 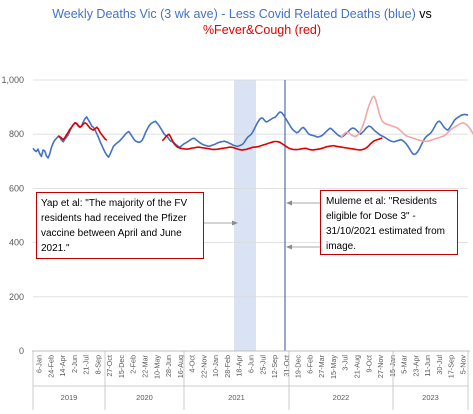 What do you see at coordinates (463, 365) in the screenshot?
I see `x-tick-label: 5-Nov` at bounding box center [463, 365].